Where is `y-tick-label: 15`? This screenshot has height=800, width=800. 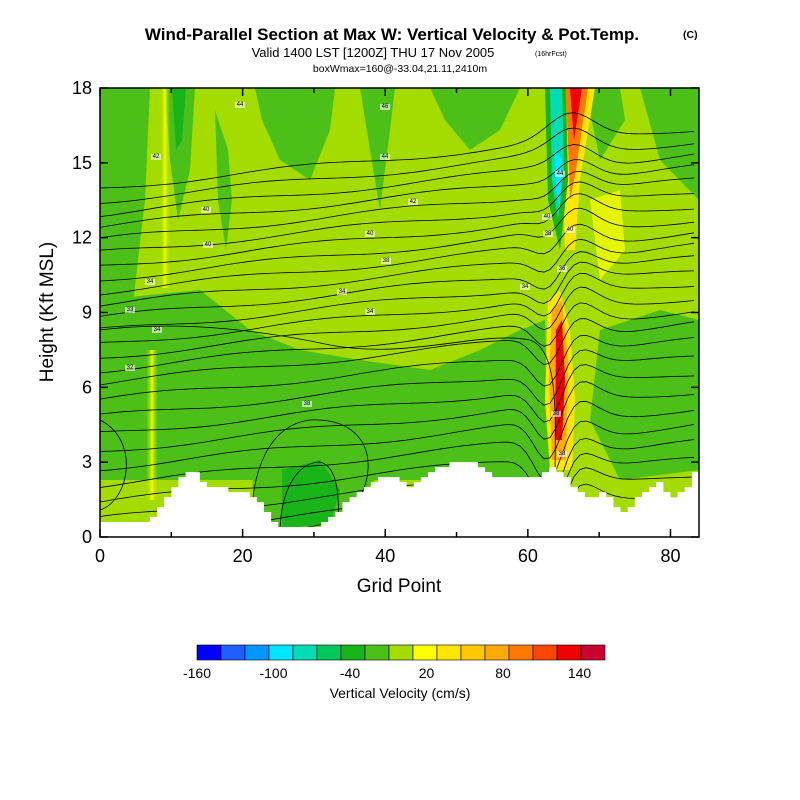
y-tick-label: 15 is located at coordinates (82, 163).